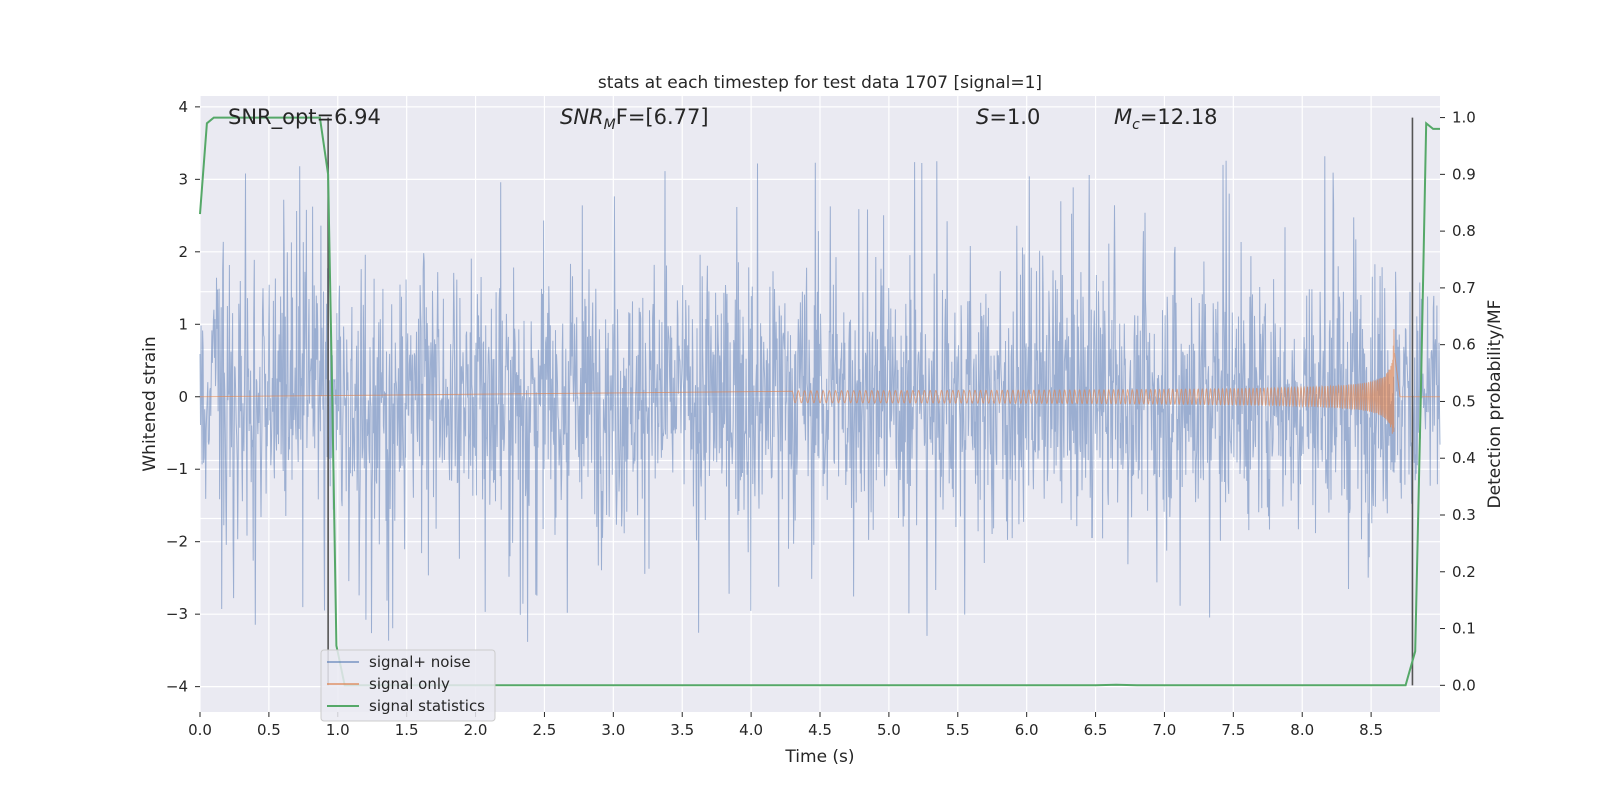  What do you see at coordinates (338, 730) in the screenshot?
I see `x-tick-label: 1.0` at bounding box center [338, 730].